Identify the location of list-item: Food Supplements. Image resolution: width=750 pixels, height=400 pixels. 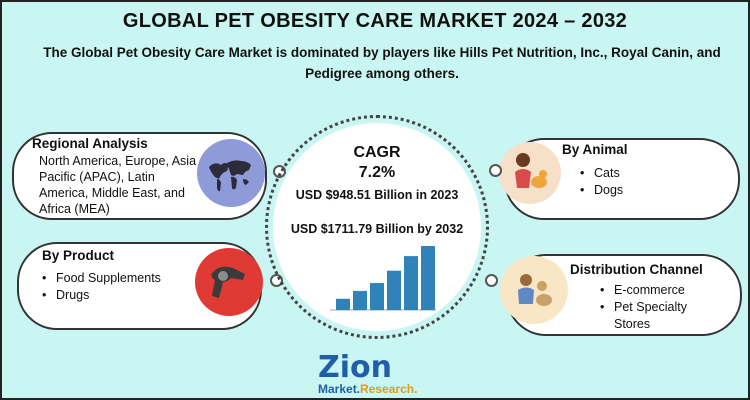
(101, 278).